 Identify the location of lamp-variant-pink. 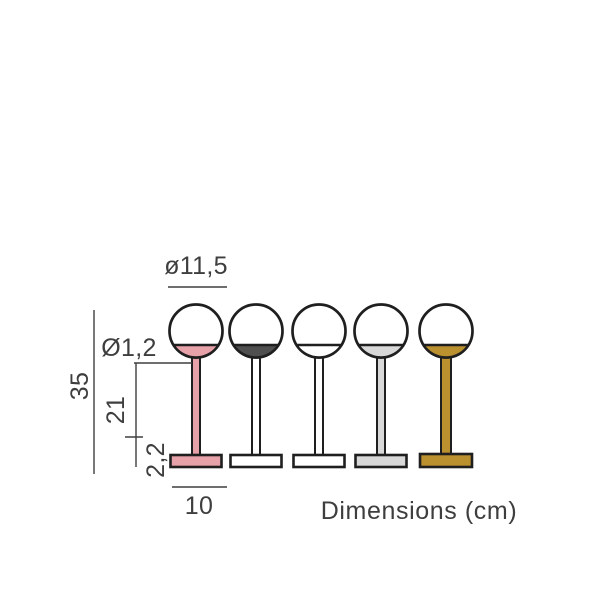
(196, 386).